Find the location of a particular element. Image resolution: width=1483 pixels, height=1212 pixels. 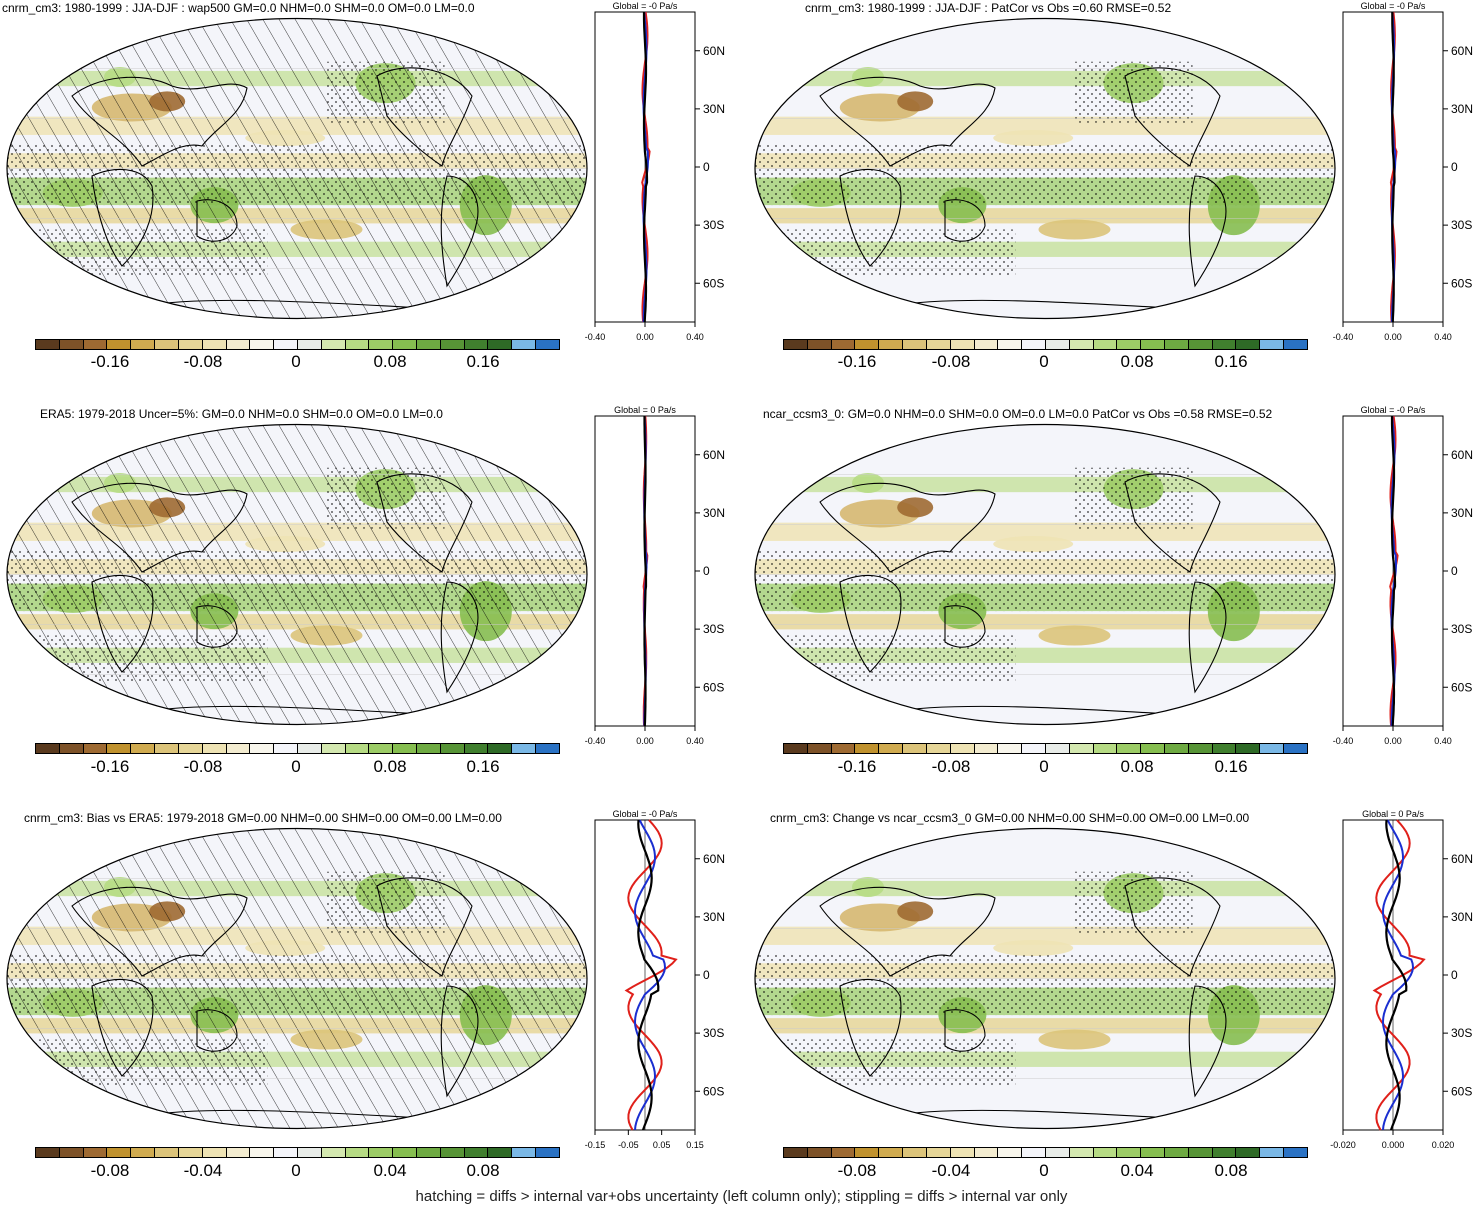

lat-tick-label: 30N is located at coordinates (1462, 513).